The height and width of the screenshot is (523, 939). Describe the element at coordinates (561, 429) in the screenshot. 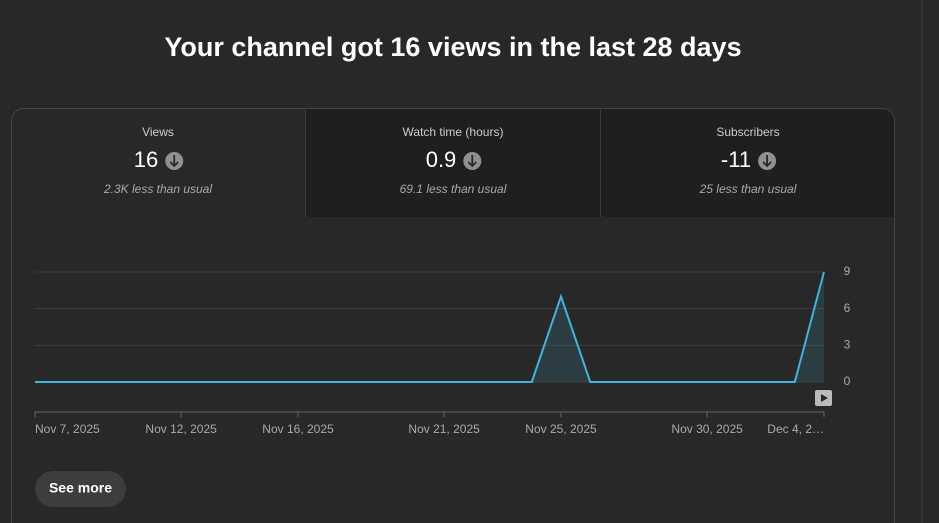

I see `x-tick-label: Nov 25, 2025` at that location.